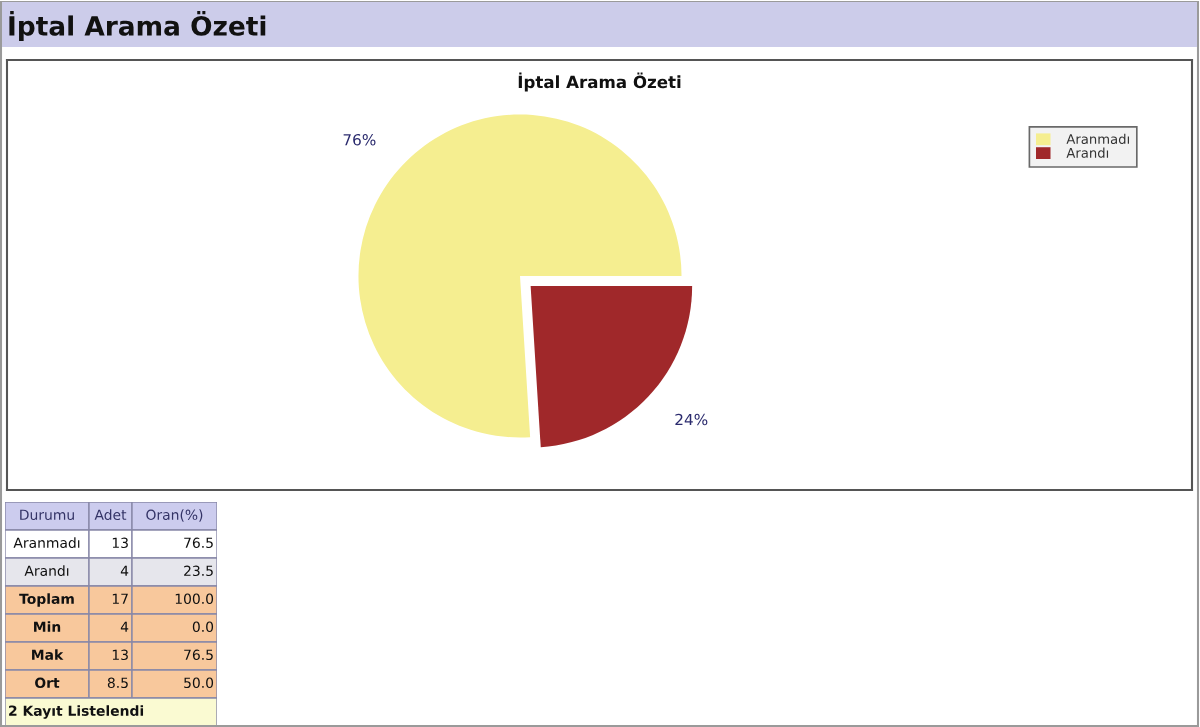 The image size is (1200, 727). What do you see at coordinates (46, 543) in the screenshot?
I see `text: Aranmadı` at bounding box center [46, 543].